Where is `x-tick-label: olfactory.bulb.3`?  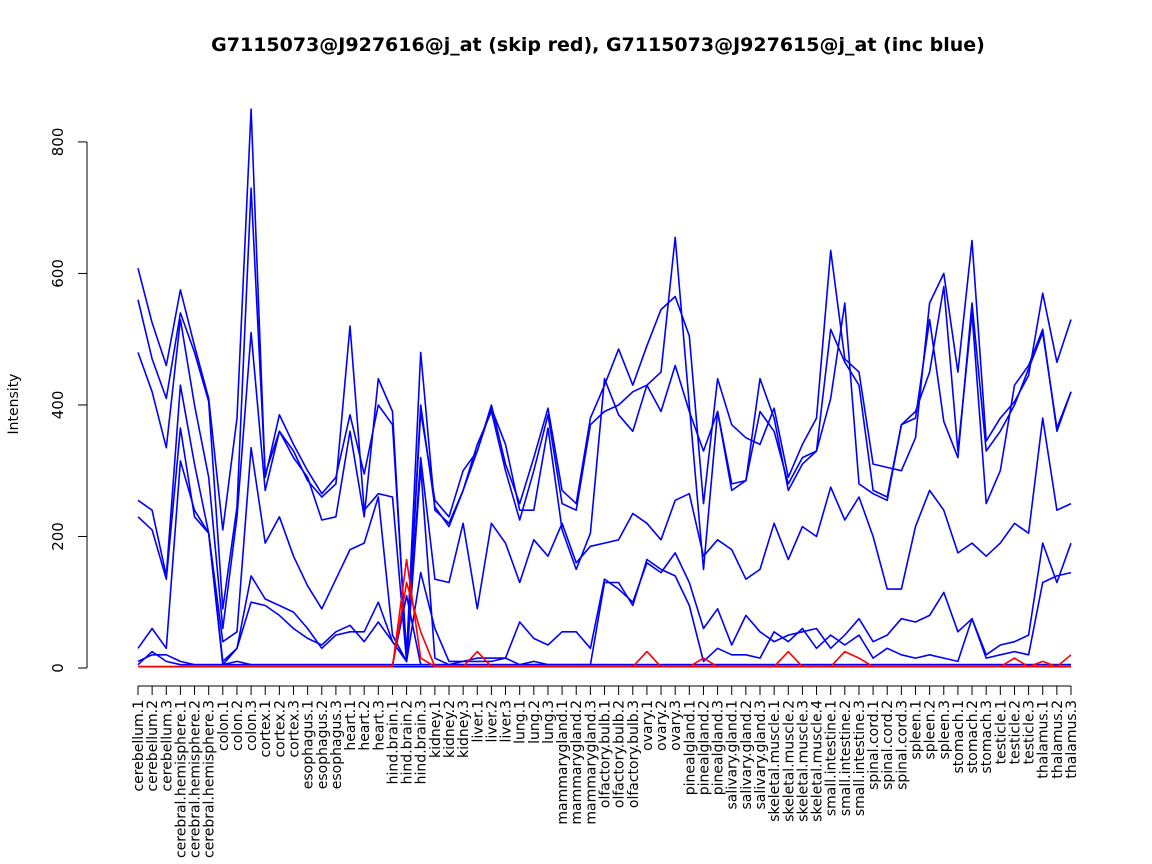
x-tick-label: olfactory.bulb.3 is located at coordinates (634, 754).